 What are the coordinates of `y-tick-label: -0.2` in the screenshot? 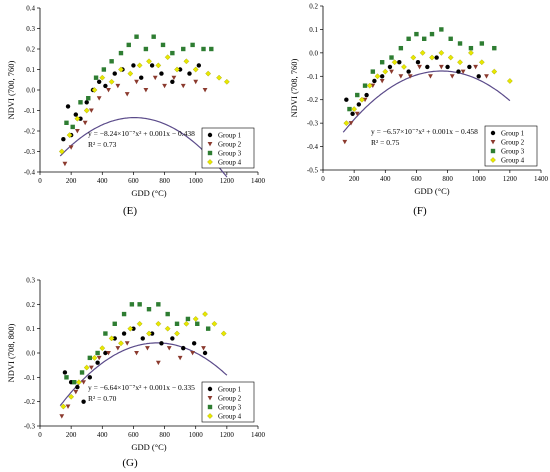 It's located at (313, 100).